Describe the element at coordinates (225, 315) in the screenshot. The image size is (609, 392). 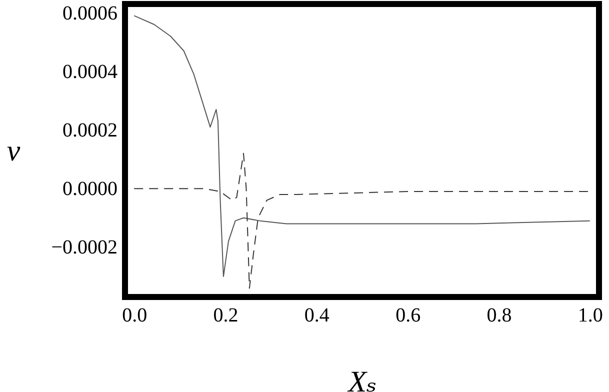
I see `x-tick-label: 0.2` at that location.